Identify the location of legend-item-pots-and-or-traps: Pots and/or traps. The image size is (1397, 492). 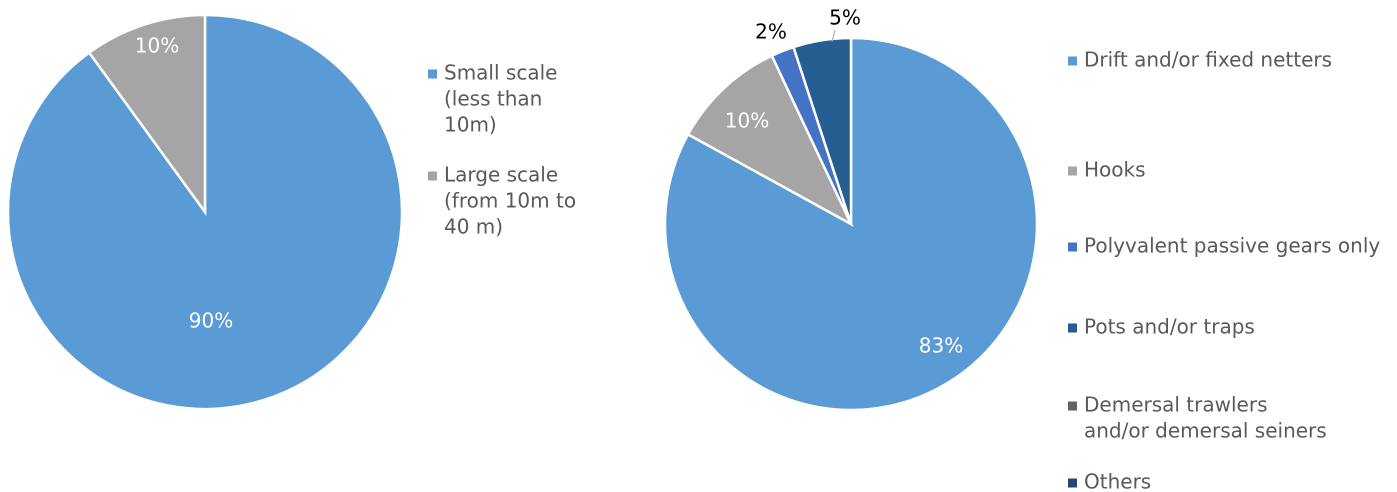
(1161, 327).